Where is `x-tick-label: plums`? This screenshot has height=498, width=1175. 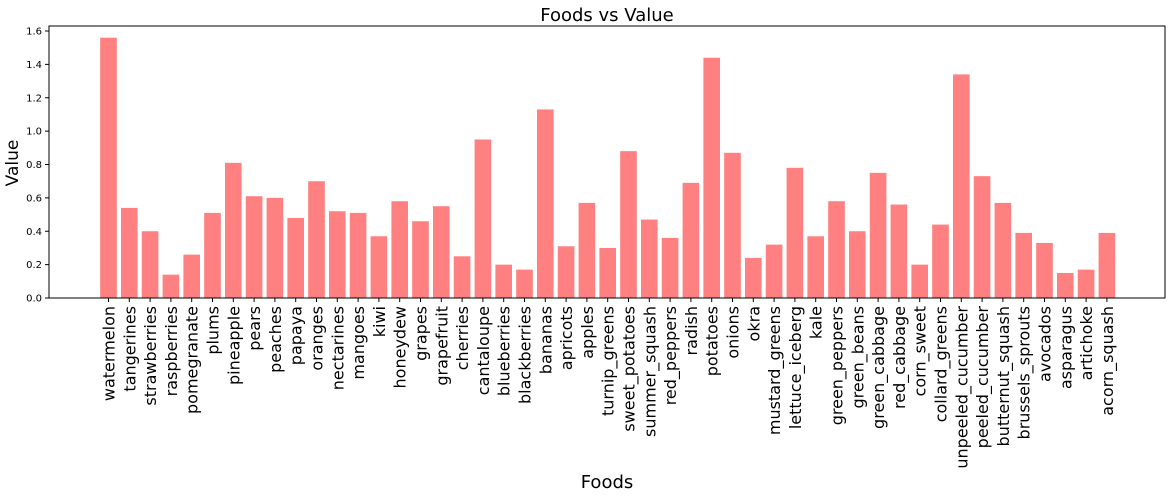 x-tick-label: plums is located at coordinates (213, 330).